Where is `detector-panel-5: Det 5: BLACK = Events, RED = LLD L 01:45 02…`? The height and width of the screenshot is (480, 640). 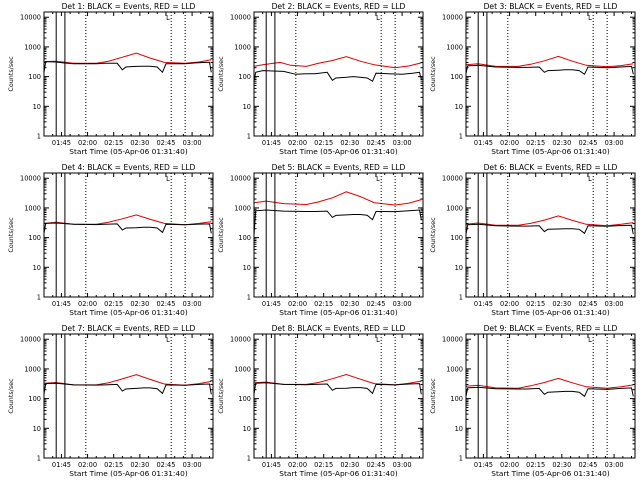
detector-panel-5: Det 5: BLACK = Events, RED = LLD L 01:45 02… is located at coordinates (320, 240).